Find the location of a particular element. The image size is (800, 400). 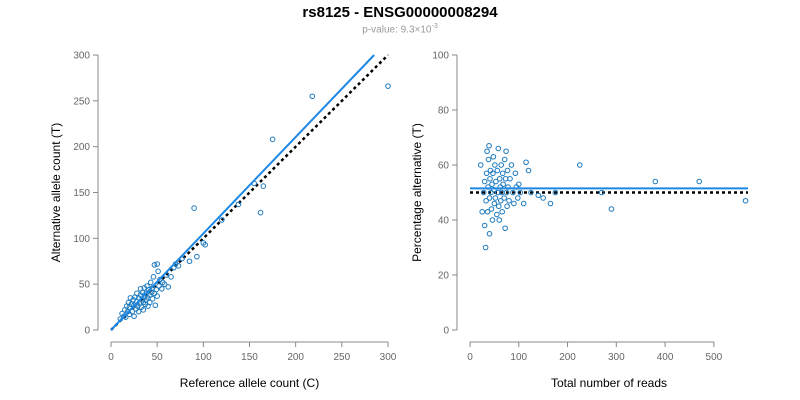

x-tick-label: 500 is located at coordinates (714, 357).